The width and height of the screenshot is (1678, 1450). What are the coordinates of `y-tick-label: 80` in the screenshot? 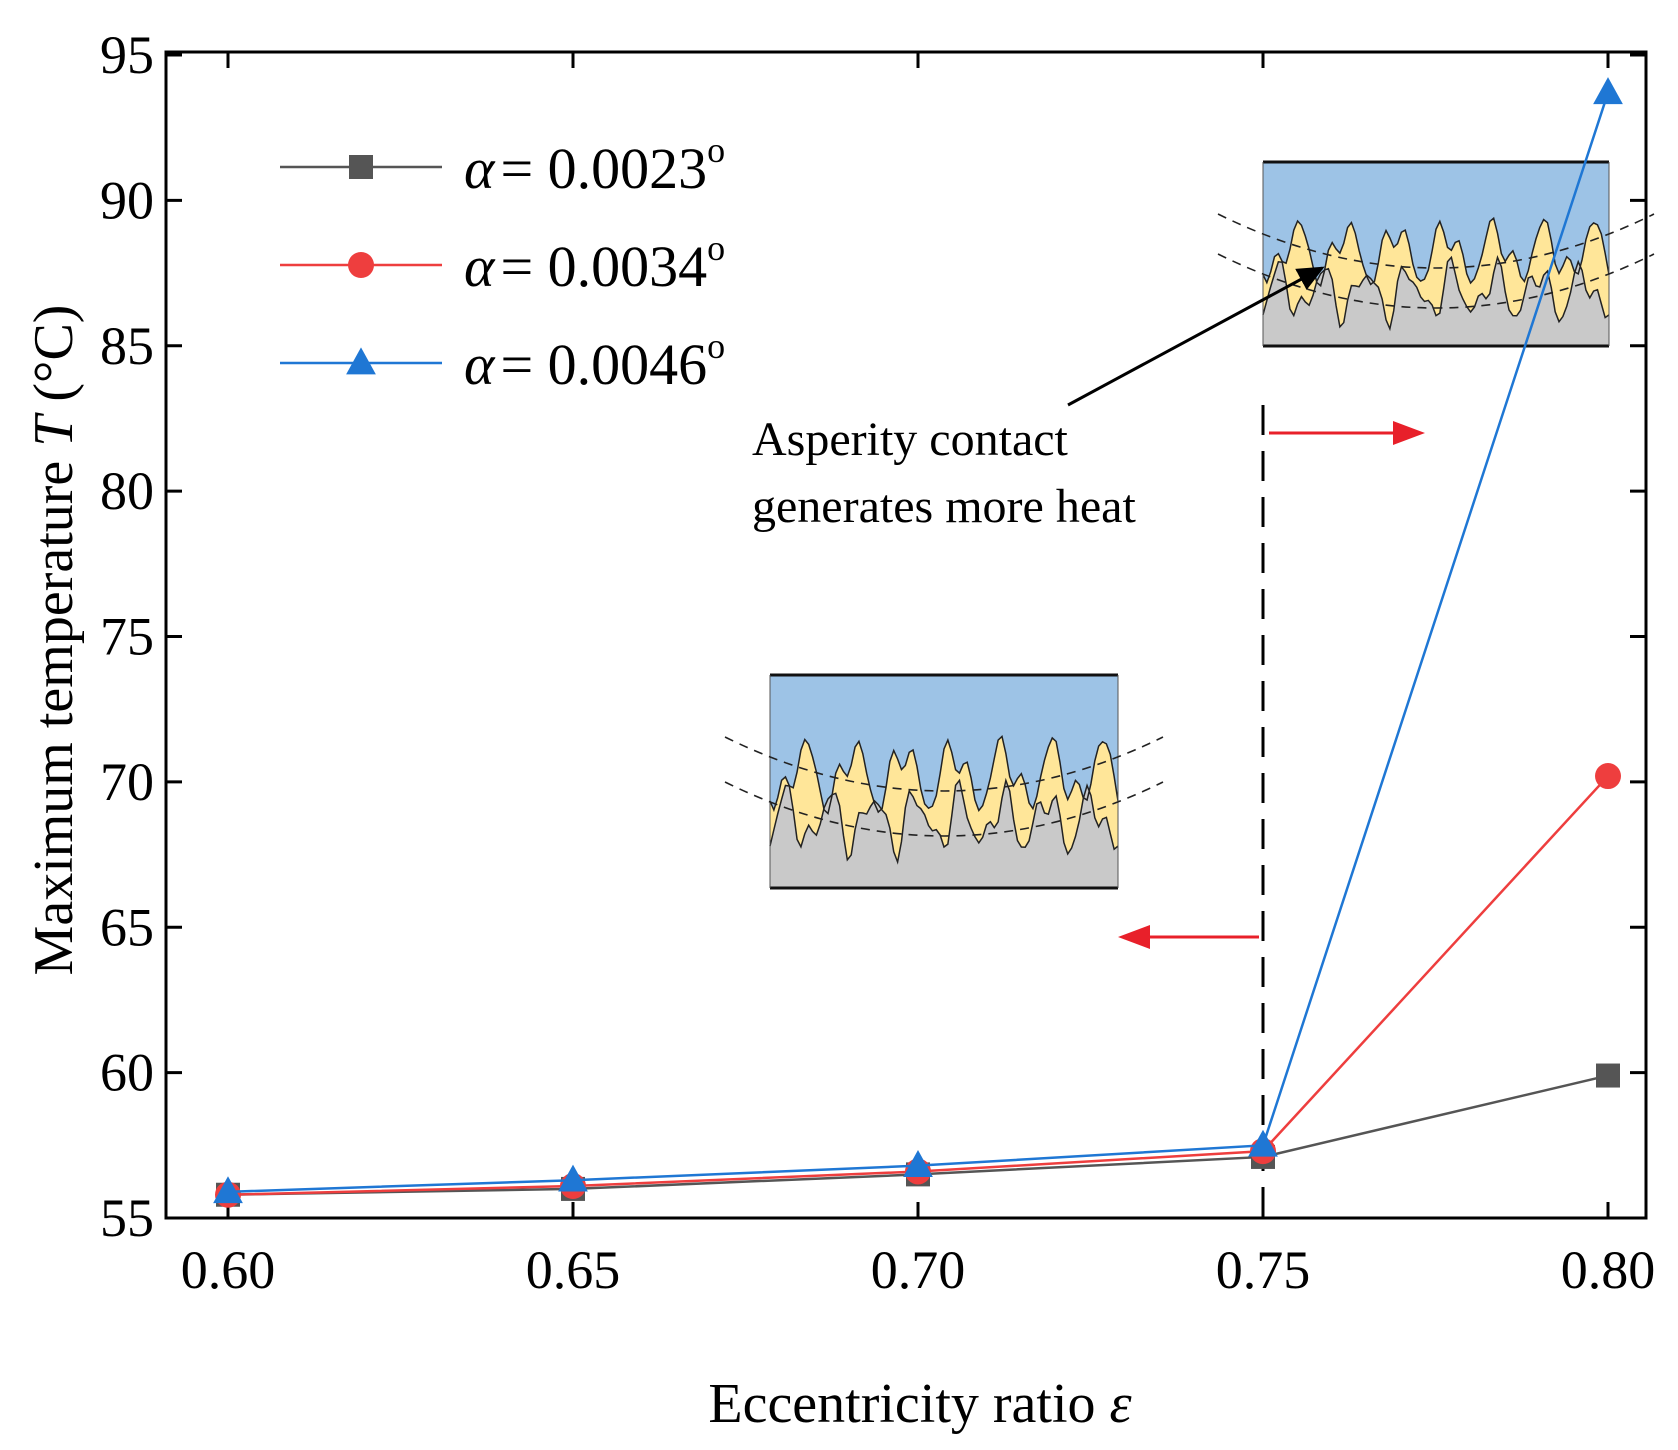 It's located at (127, 491).